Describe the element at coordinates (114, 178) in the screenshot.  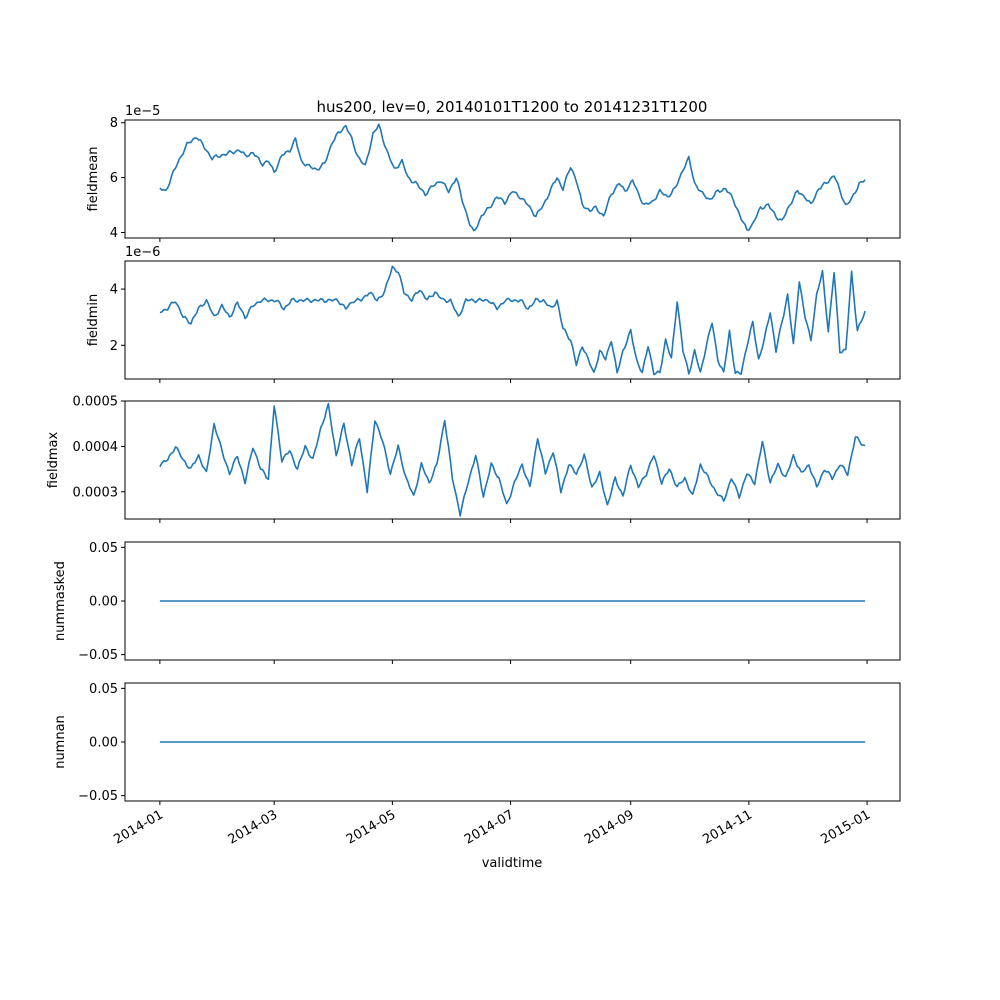
I see `y-tick-label: 6` at that location.